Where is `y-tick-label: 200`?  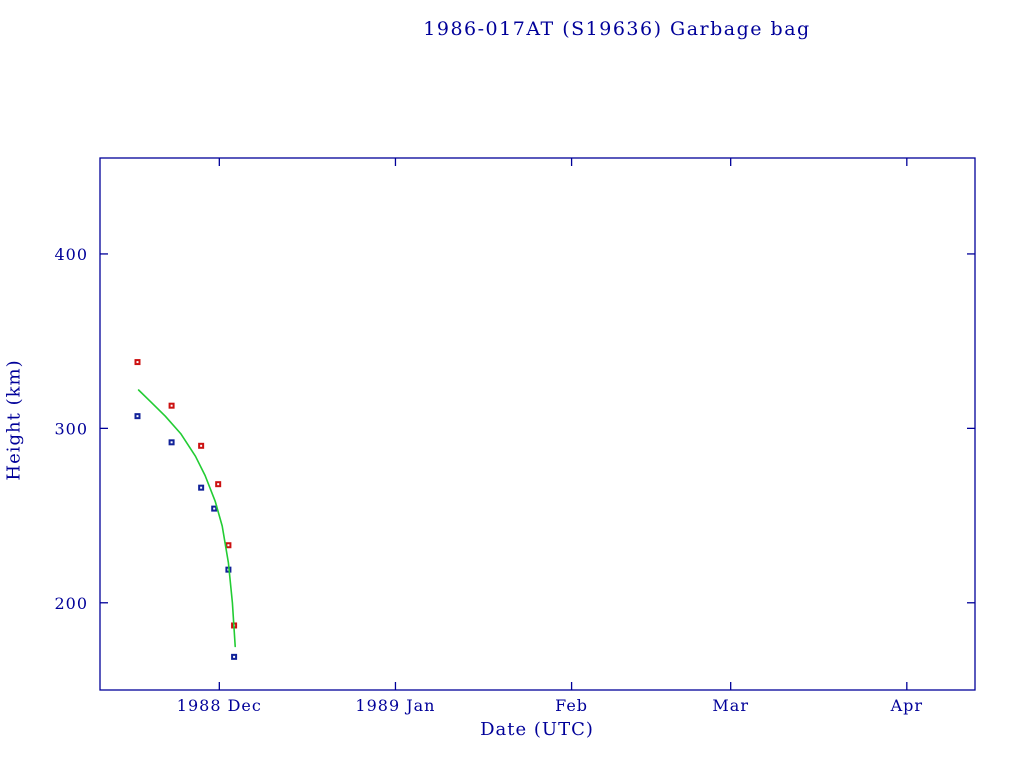
y-tick-label: 200 is located at coordinates (71, 603).